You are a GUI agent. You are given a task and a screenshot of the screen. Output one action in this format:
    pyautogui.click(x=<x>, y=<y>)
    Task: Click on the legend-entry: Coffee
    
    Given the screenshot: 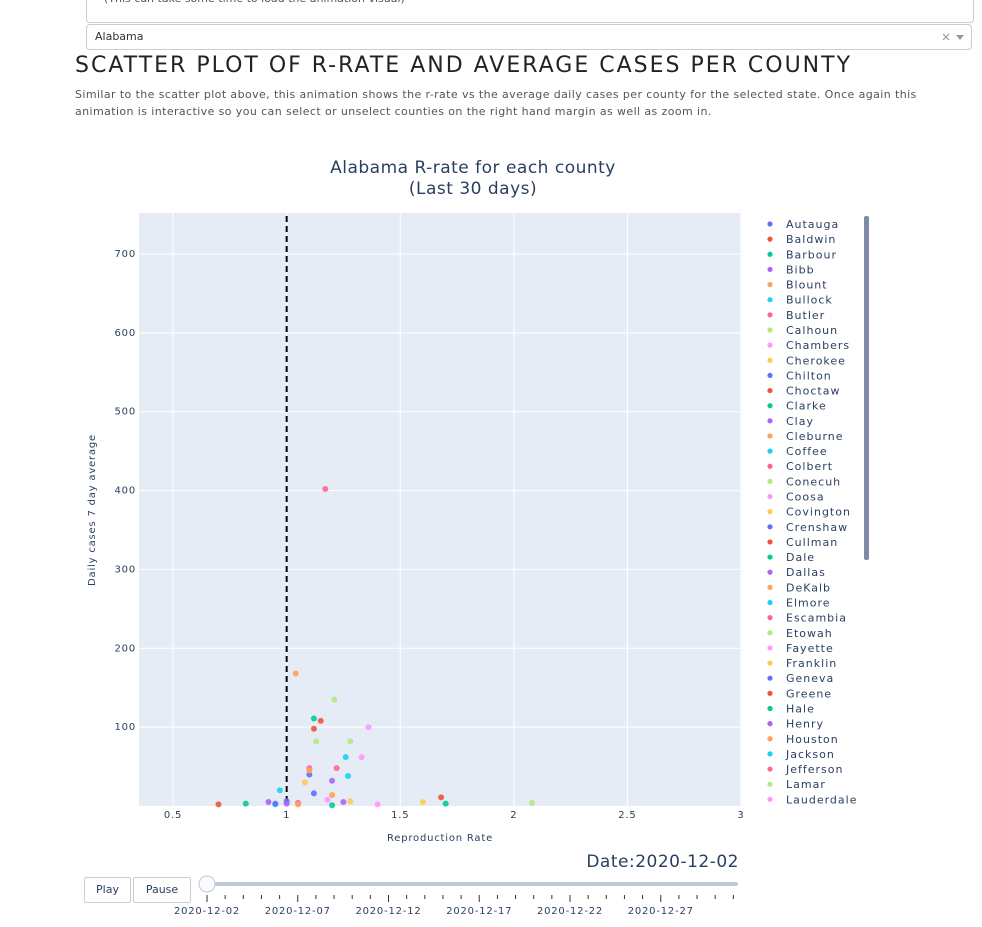 What is the action you would take?
    pyautogui.click(x=807, y=451)
    